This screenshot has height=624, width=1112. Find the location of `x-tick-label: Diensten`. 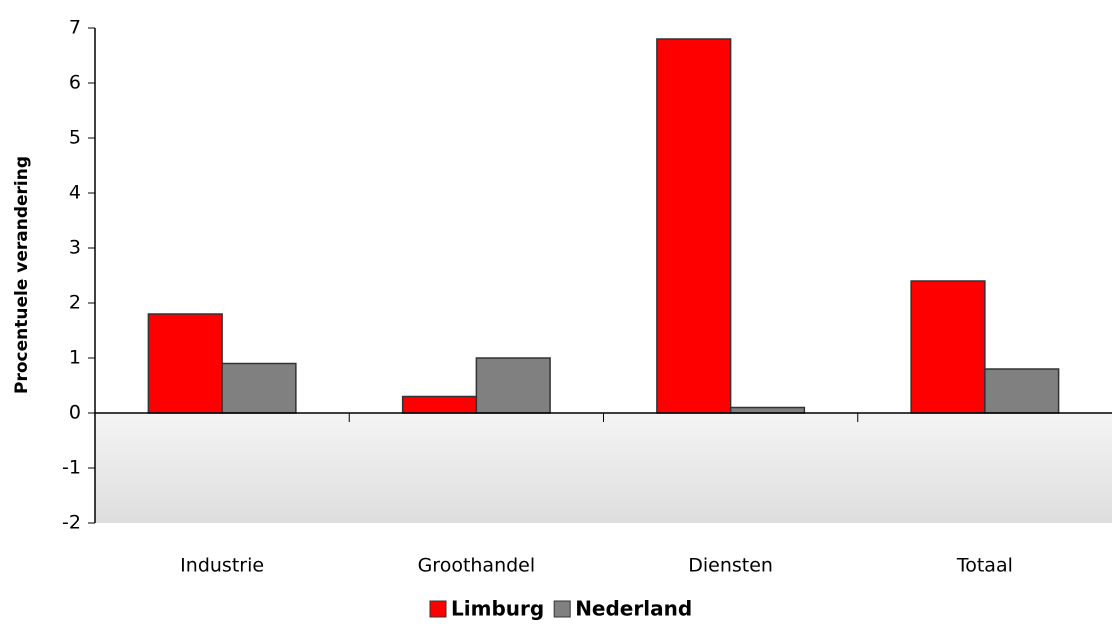

x-tick-label: Diensten is located at coordinates (730, 566).